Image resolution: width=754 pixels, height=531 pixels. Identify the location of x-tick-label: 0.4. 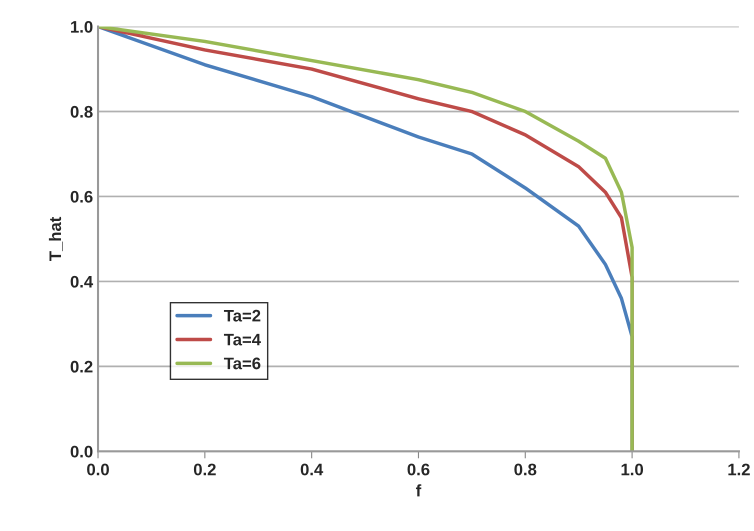
(312, 470).